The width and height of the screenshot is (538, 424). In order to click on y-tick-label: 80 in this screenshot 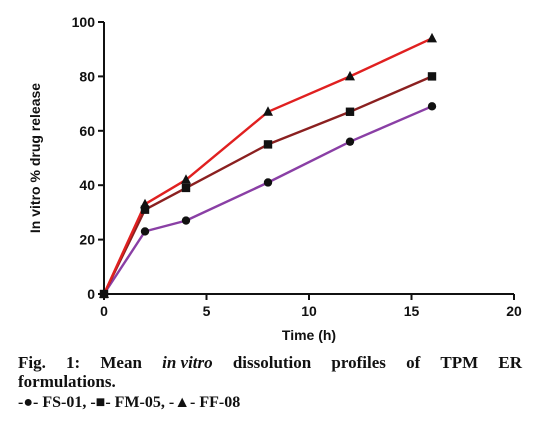, I will do `click(87, 76)`.